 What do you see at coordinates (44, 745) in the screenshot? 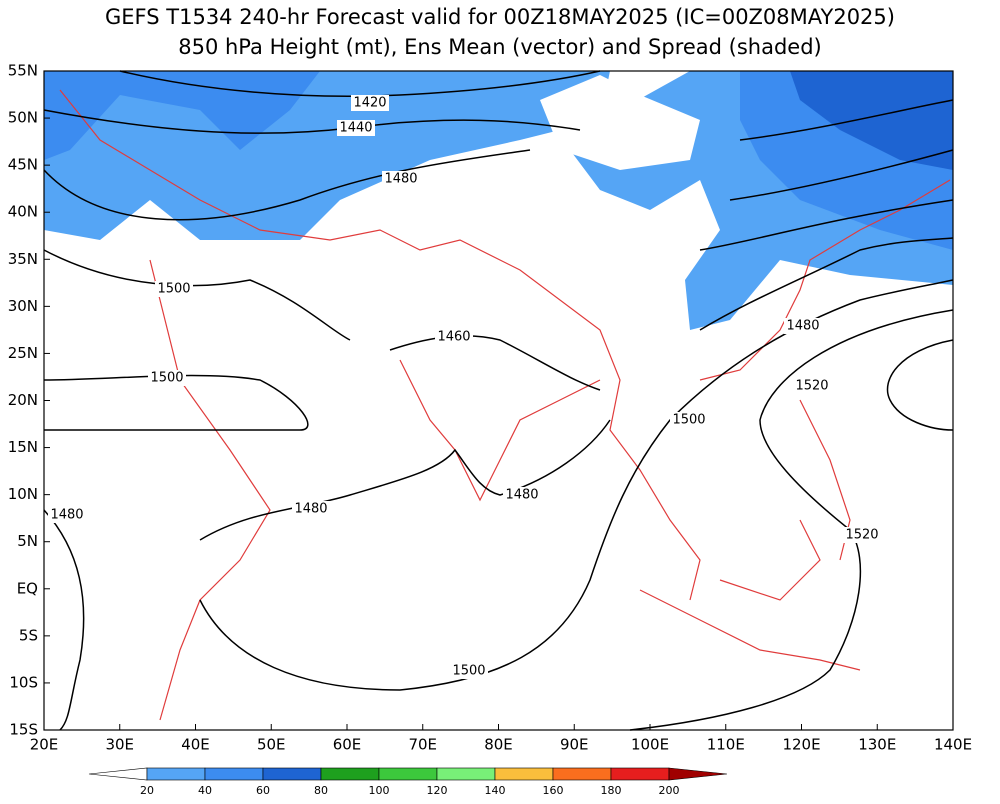
I see `lon-tick-label: 20E` at bounding box center [44, 745].